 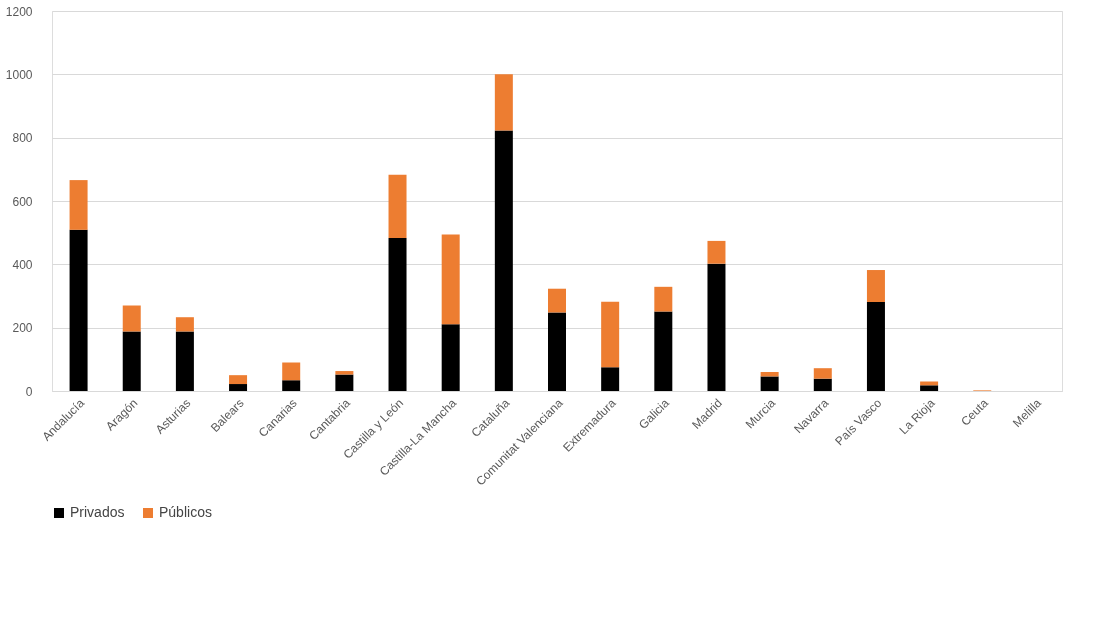 I want to click on y-tick-label: 800, so click(x=22, y=138).